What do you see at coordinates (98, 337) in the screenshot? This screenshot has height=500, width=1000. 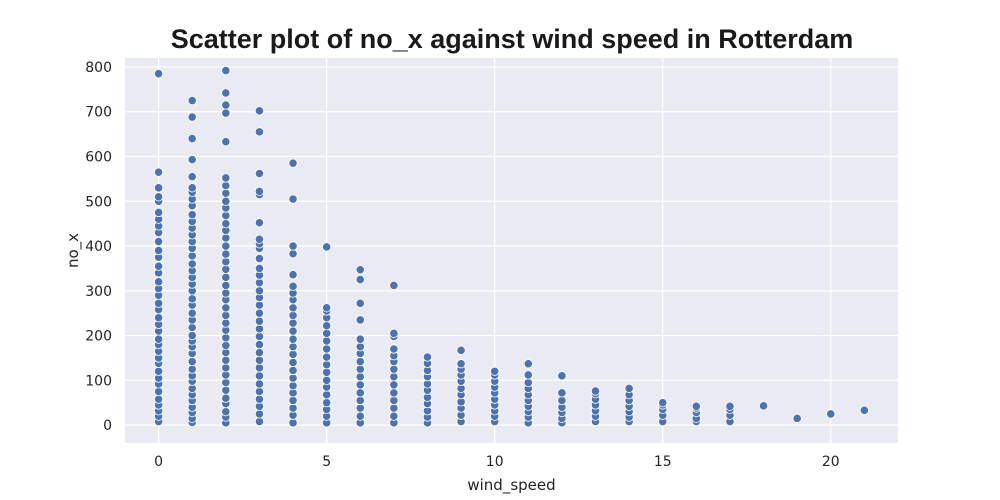 I see `y-tick-label: 200` at bounding box center [98, 337].